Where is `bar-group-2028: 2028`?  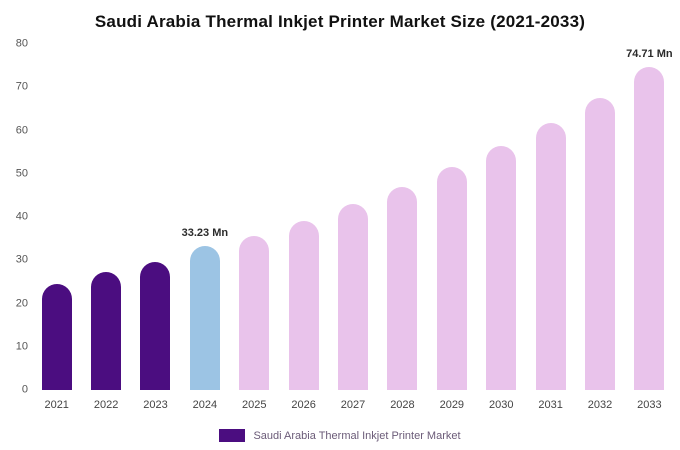 bar-group-2028: 2028 is located at coordinates (402, 227).